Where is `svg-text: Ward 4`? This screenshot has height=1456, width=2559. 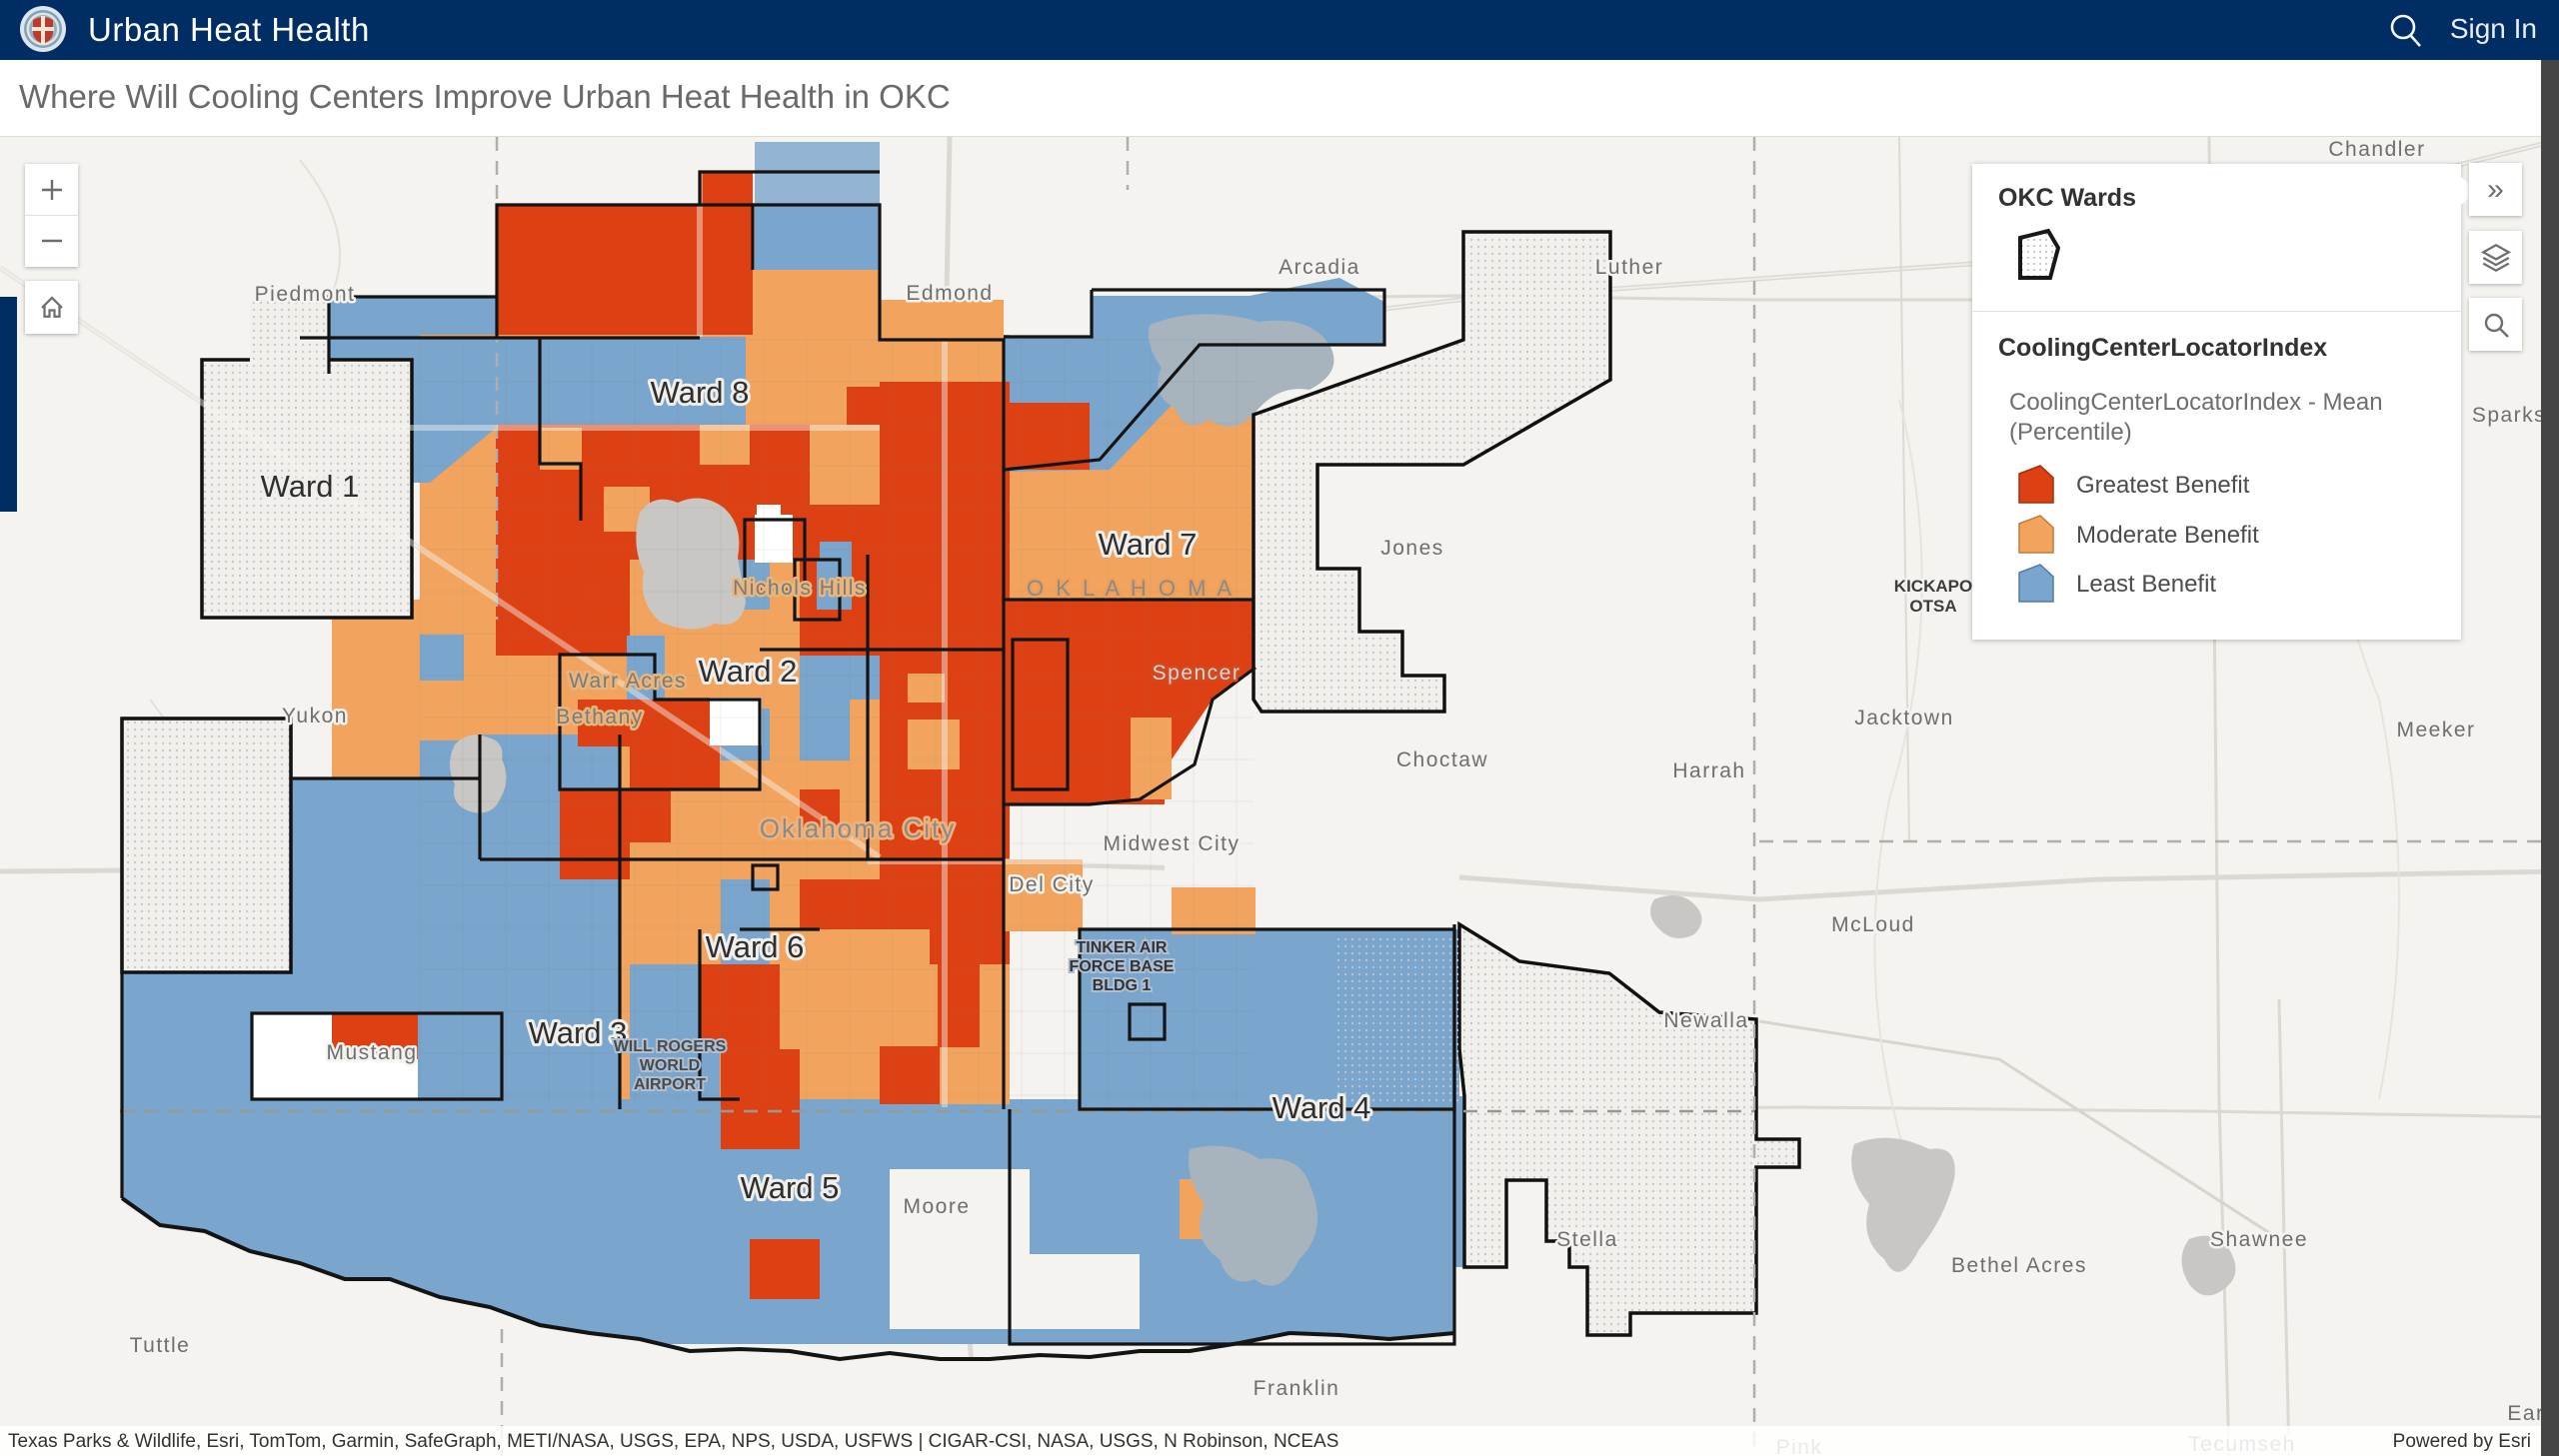
svg-text: Ward 4 is located at coordinates (1322, 1108).